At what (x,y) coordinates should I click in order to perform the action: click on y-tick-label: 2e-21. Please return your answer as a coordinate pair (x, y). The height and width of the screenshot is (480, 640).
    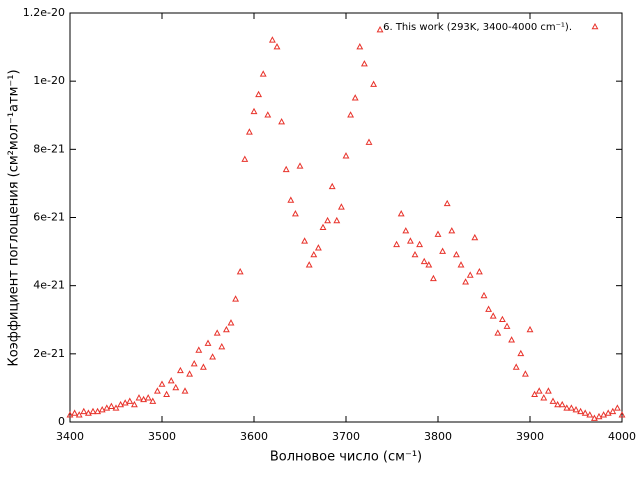
    Looking at the image, I should click on (49, 353).